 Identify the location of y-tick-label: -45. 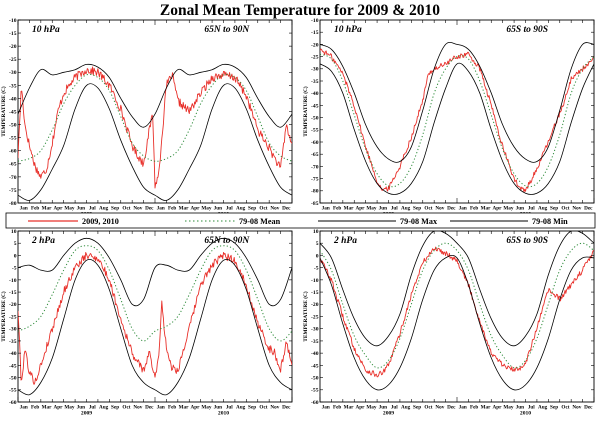
(315, 366).